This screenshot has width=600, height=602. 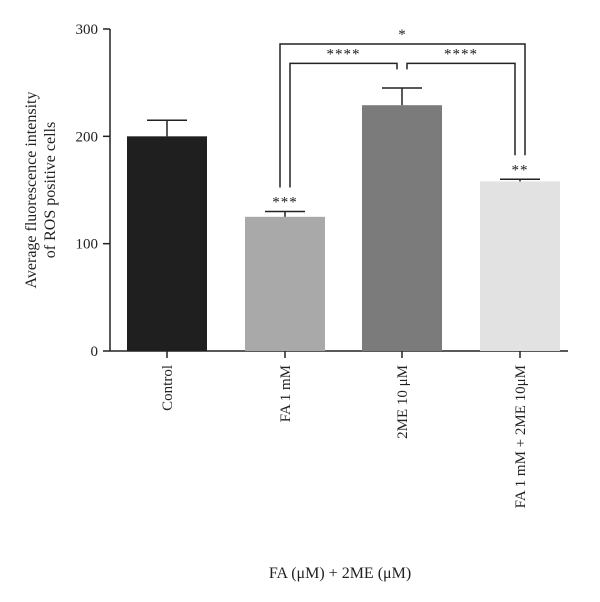 I want to click on x-category-label-0: Control, so click(x=168, y=388).